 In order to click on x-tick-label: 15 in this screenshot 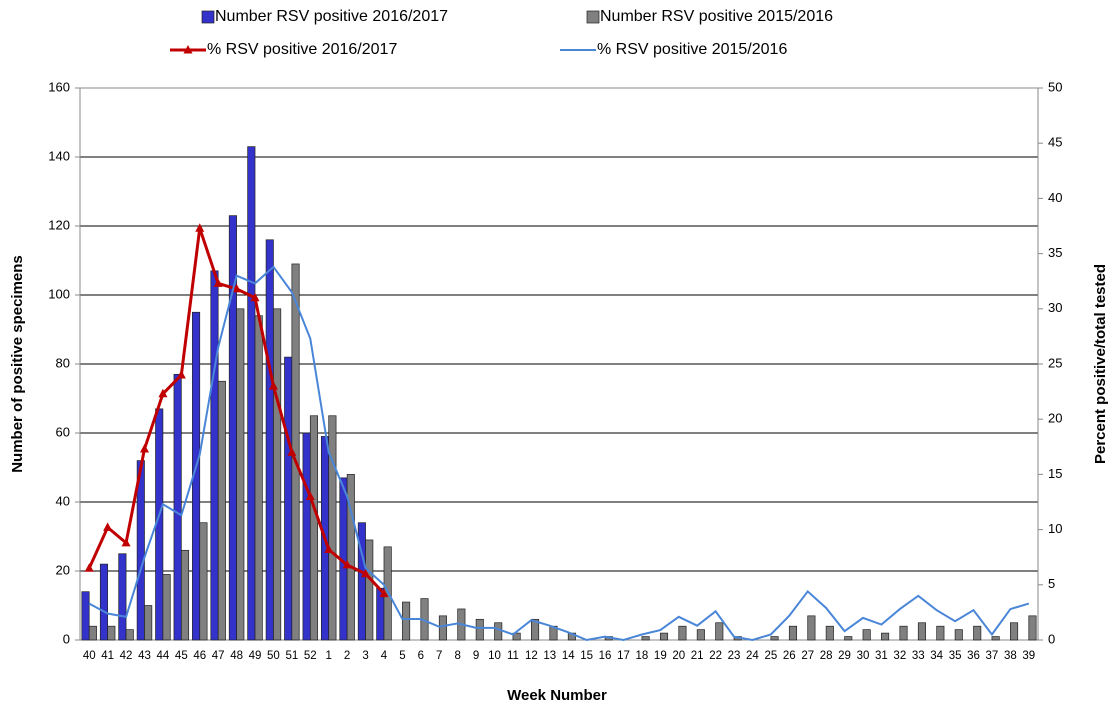, I will do `click(586, 656)`.